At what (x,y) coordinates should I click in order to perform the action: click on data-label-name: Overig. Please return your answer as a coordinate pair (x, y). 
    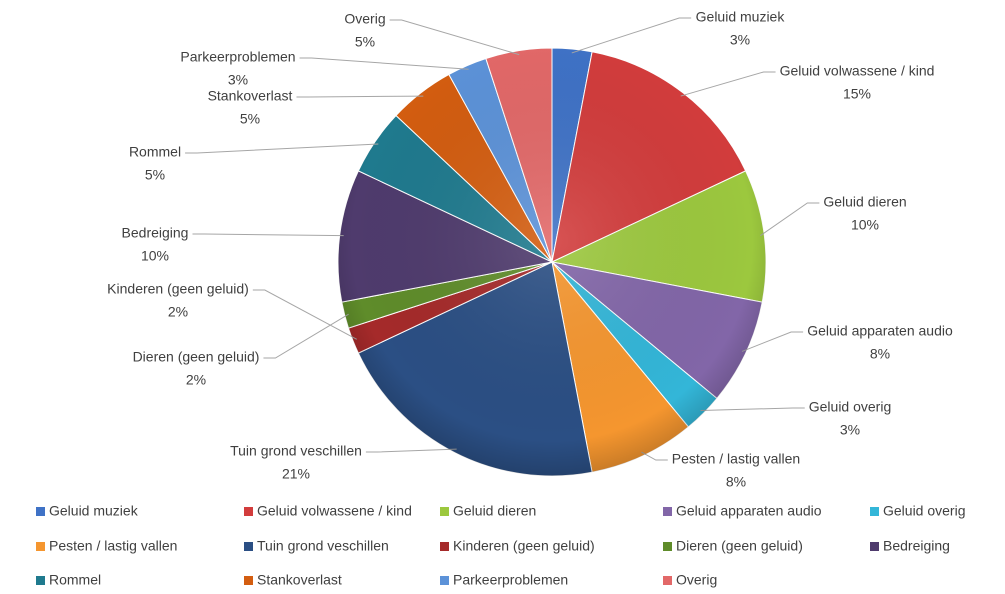
    Looking at the image, I should click on (364, 19).